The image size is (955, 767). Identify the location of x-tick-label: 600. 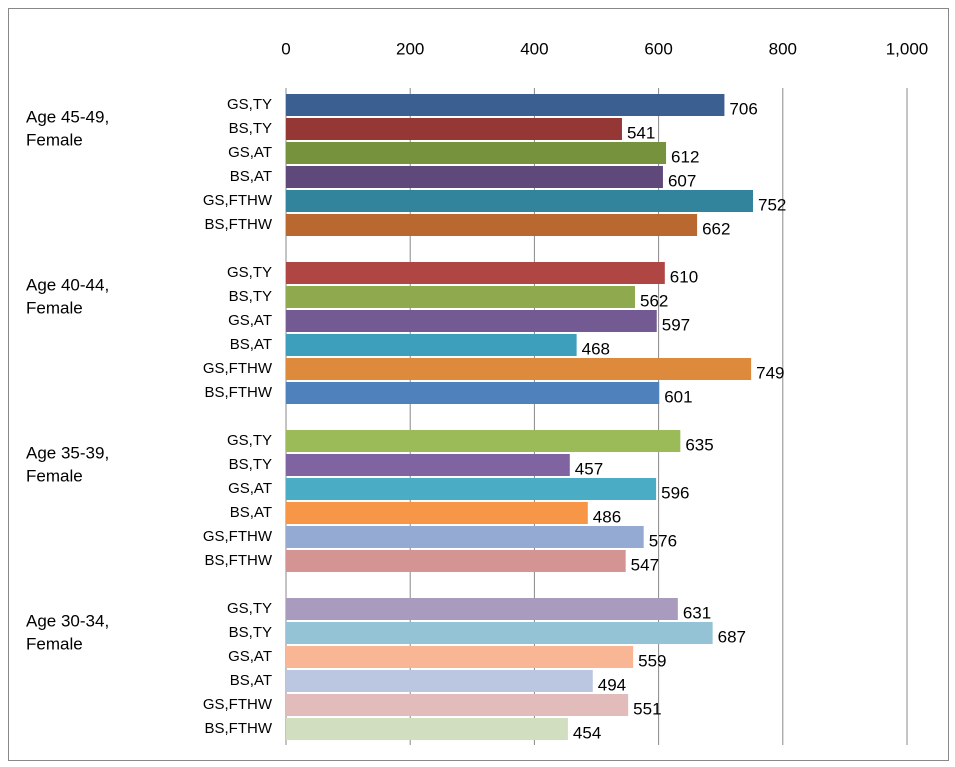
(658, 48).